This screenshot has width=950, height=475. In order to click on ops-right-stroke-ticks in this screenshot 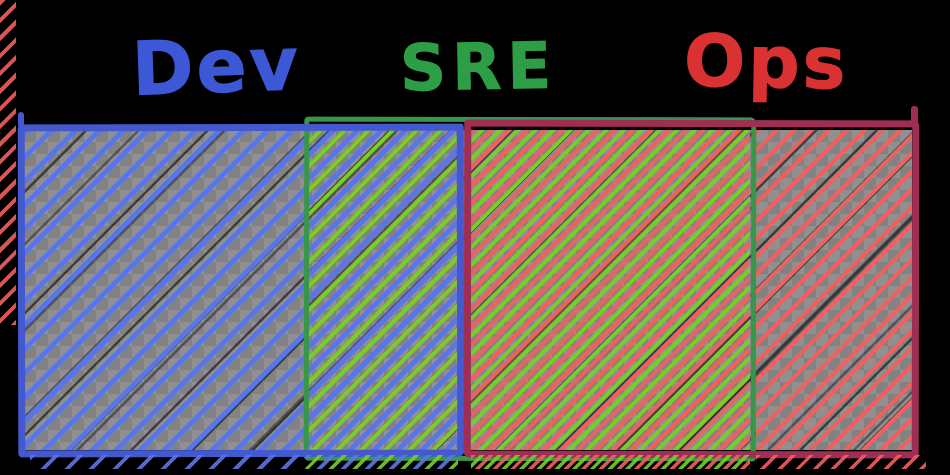, I will do `click(8, 162)`.